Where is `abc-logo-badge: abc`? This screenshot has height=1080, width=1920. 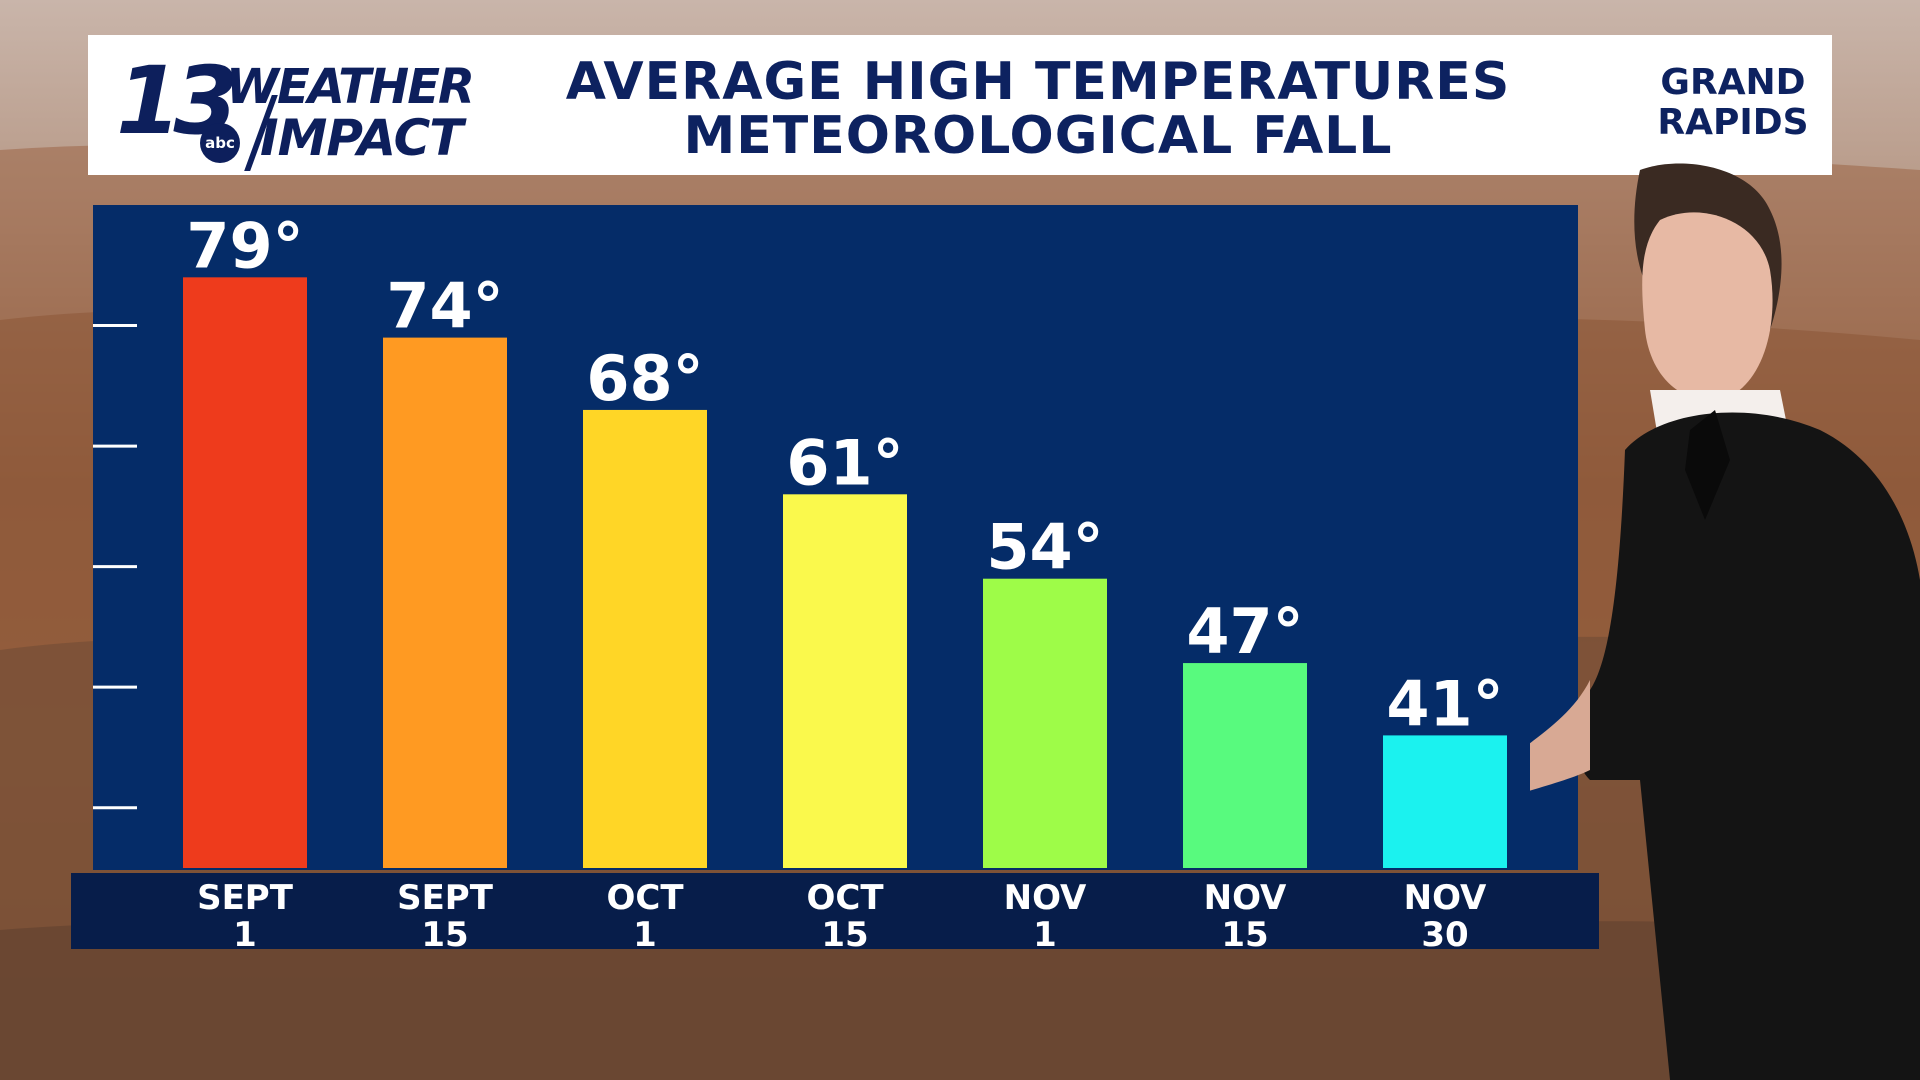
abc-logo-badge: abc is located at coordinates (220, 143).